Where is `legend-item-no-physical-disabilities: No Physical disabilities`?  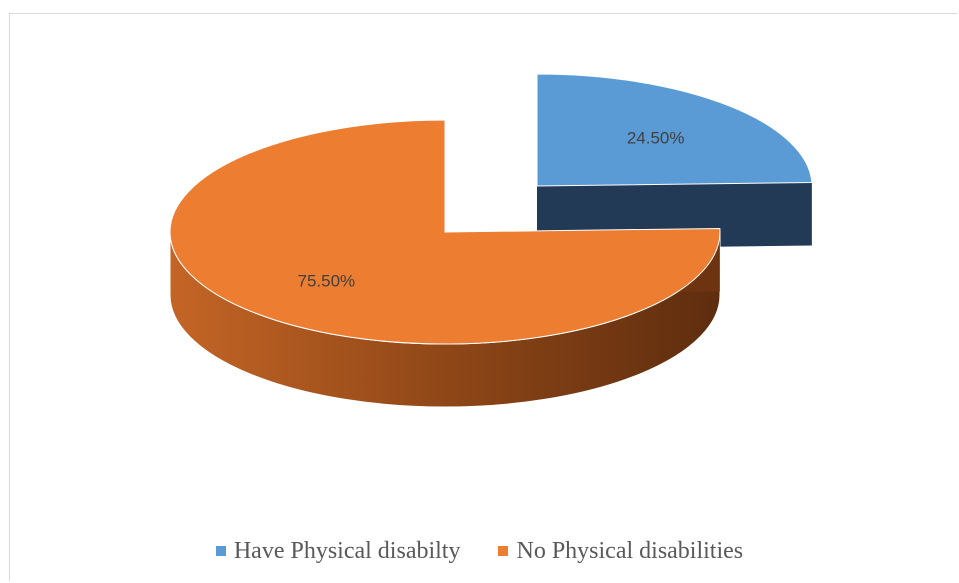
legend-item-no-physical-disabilities: No Physical disabilities is located at coordinates (620, 551).